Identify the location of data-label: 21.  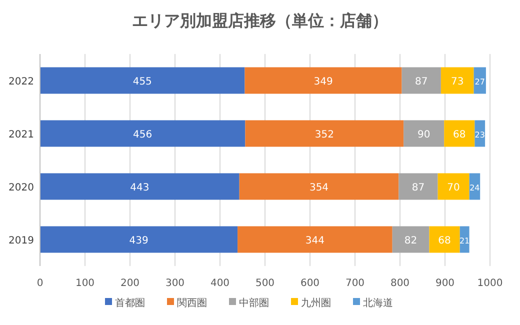
(464, 241).